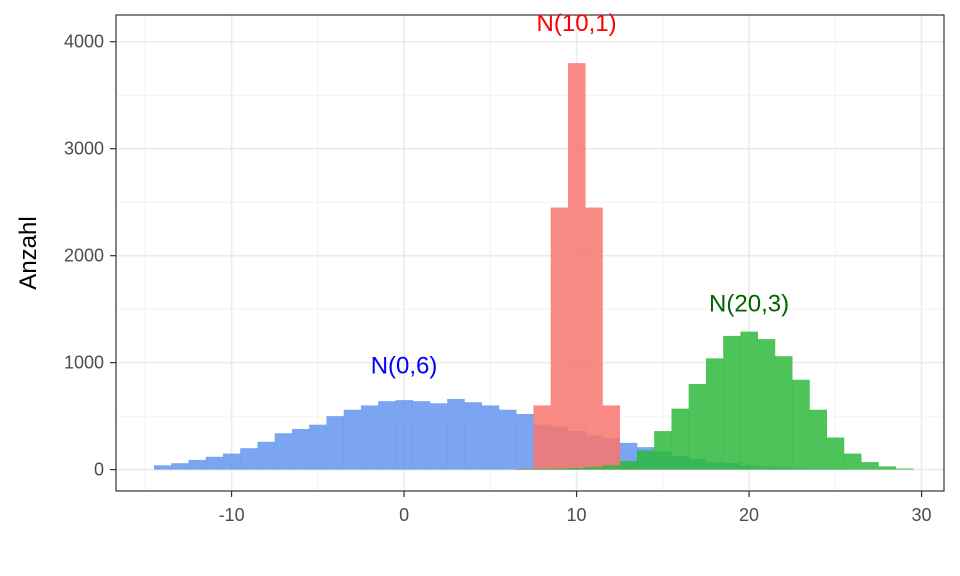 This screenshot has width=960, height=576. Describe the element at coordinates (28, 252) in the screenshot. I see `y-axis-title: Anzahl` at that location.